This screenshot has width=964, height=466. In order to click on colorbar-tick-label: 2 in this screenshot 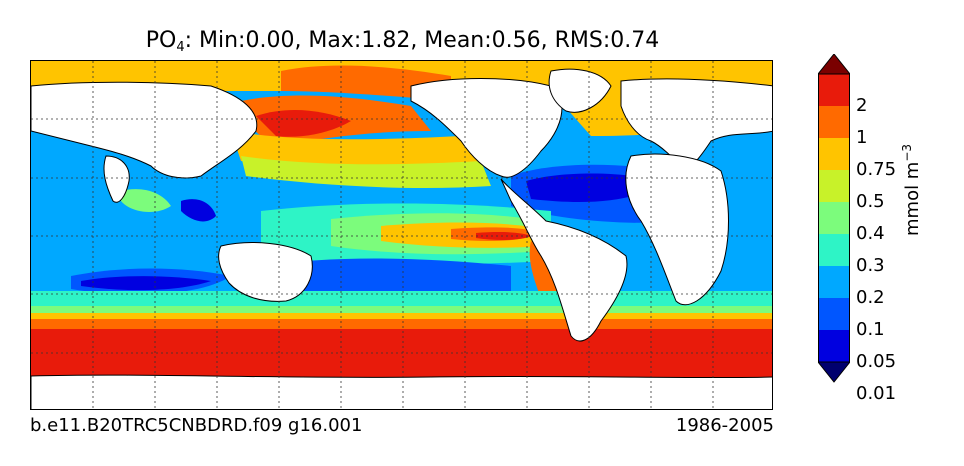, I will do `click(862, 105)`.